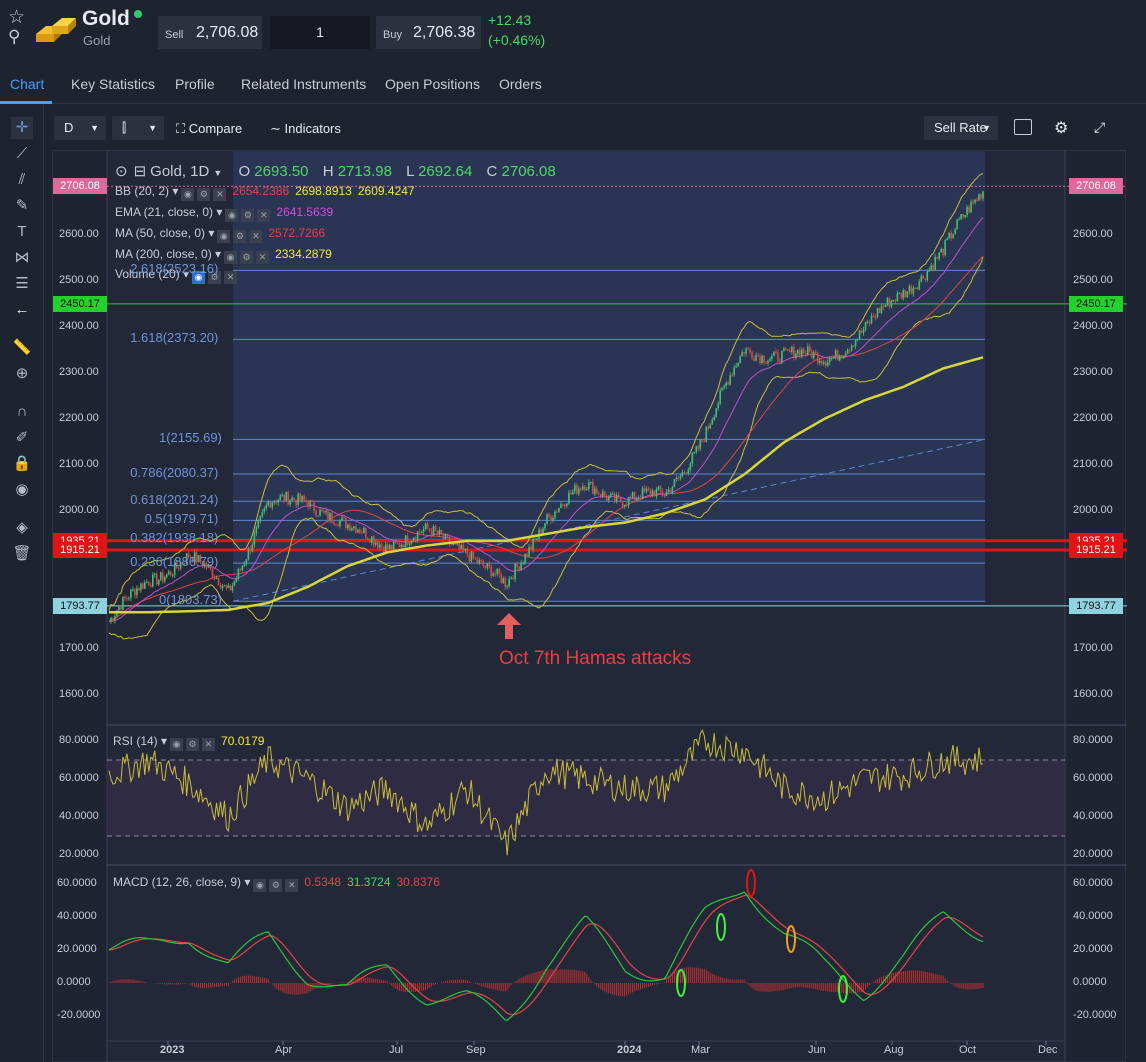 Image resolution: width=1146 pixels, height=1062 pixels. I want to click on chart-type-dropdown: ⫿ ▼, so click(138, 128).